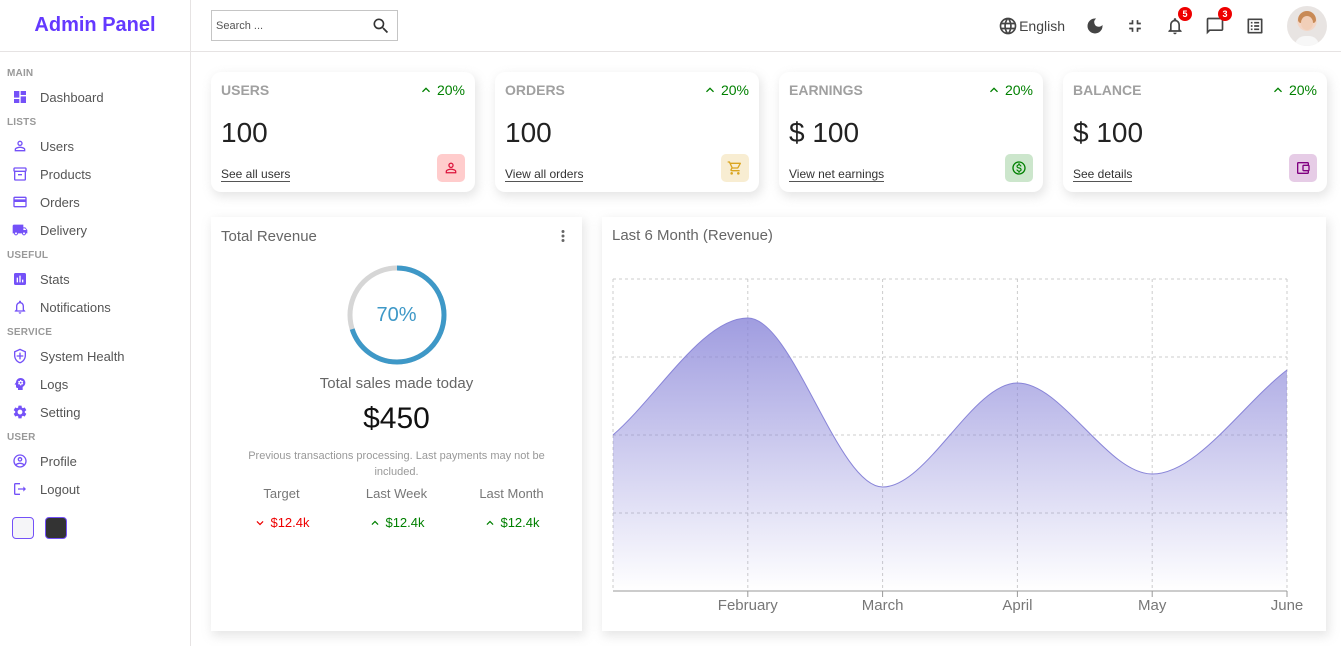 This screenshot has height=646, width=1341. I want to click on arrow-up-icon, so click(709, 90).